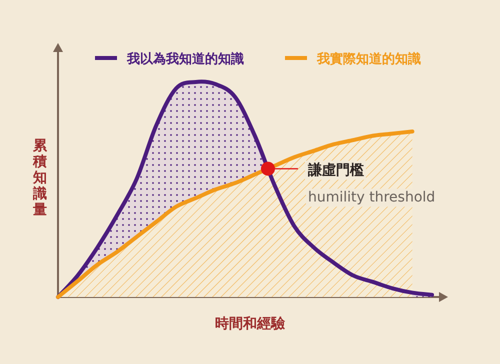 The width and height of the screenshot is (500, 364). I want to click on annotation: humility threshold, so click(372, 198).